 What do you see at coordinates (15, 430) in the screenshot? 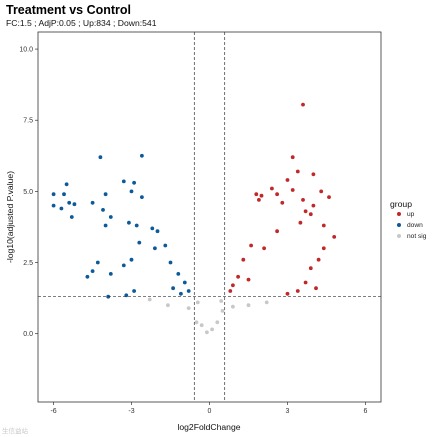
I see `watermark: 生信益站` at bounding box center [15, 430].